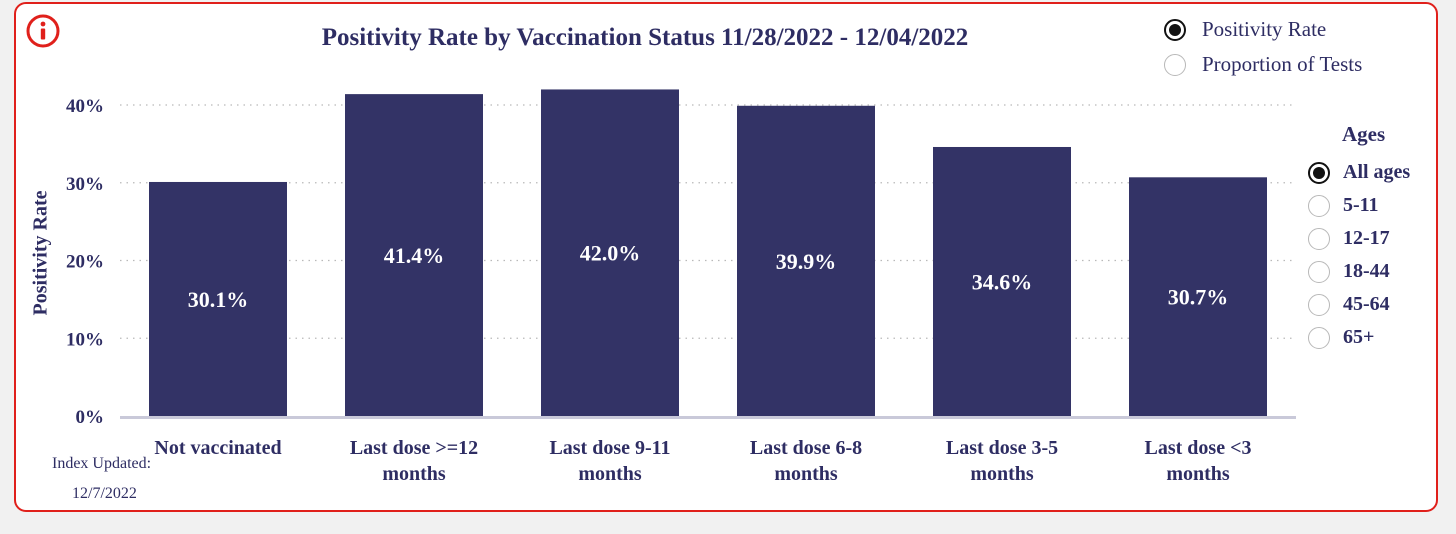 The height and width of the screenshot is (534, 1456). Describe the element at coordinates (102, 463) in the screenshot. I see `index-updated-label: Index Updated:` at that location.